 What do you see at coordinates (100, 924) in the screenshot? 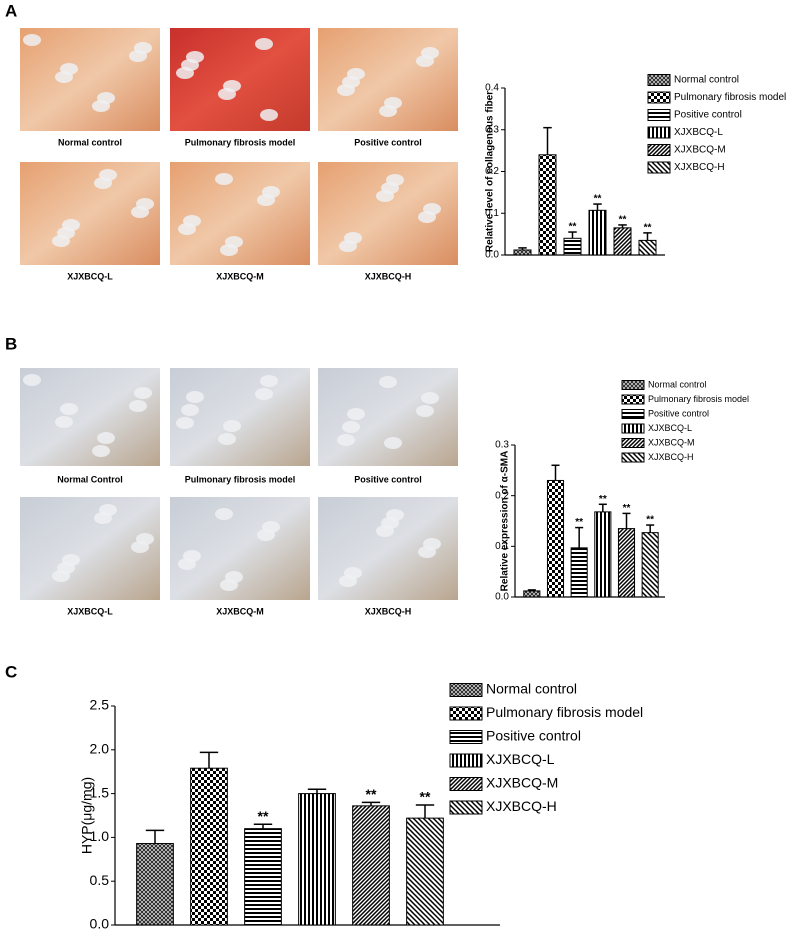
I see `y-tick-label: 0.0` at bounding box center [100, 924].